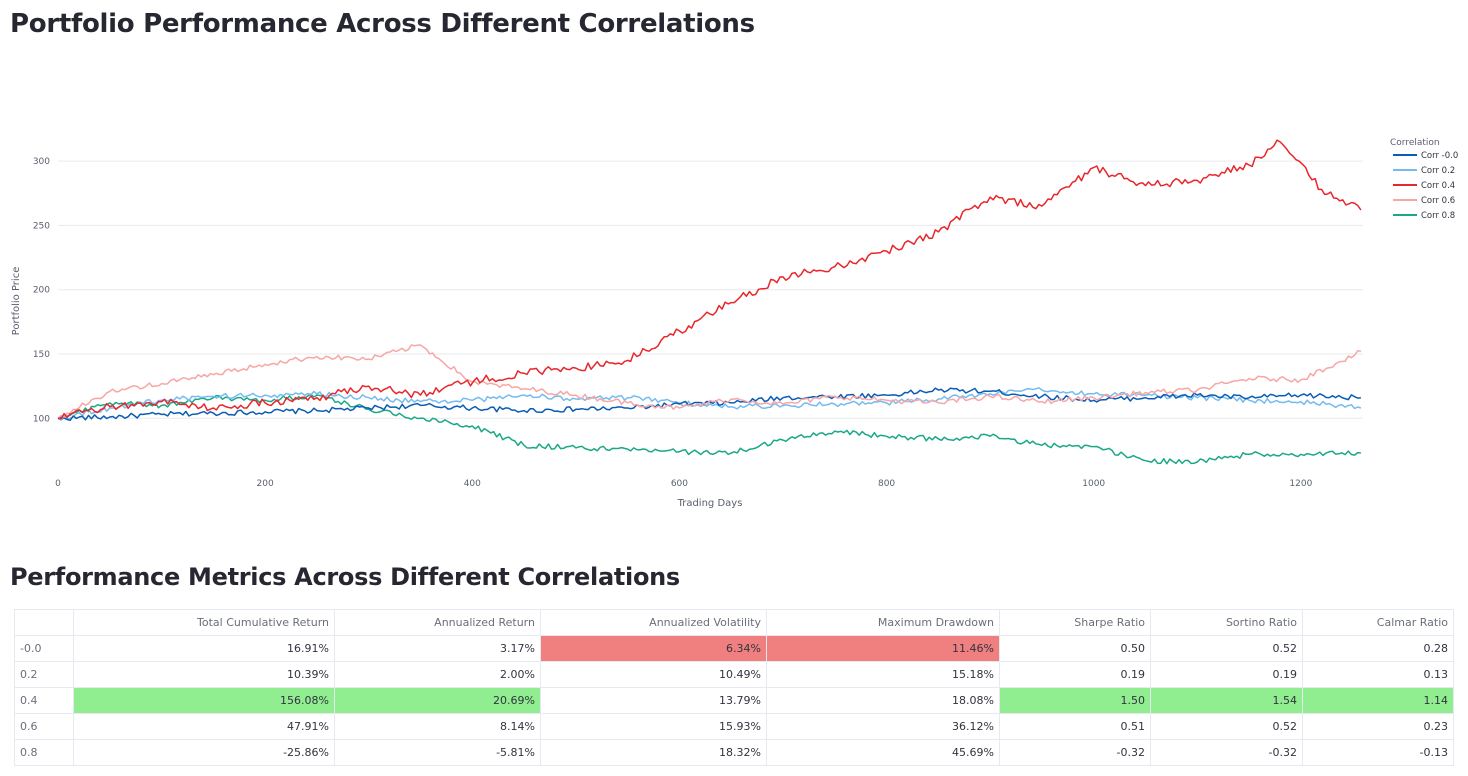  What do you see at coordinates (44, 700) in the screenshot?
I see `row-label: 0.4` at bounding box center [44, 700].